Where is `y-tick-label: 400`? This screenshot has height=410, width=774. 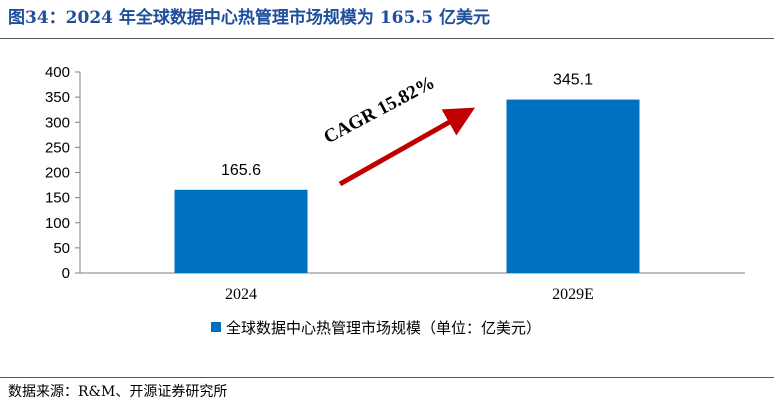 y-tick-label: 400 is located at coordinates (57, 72).